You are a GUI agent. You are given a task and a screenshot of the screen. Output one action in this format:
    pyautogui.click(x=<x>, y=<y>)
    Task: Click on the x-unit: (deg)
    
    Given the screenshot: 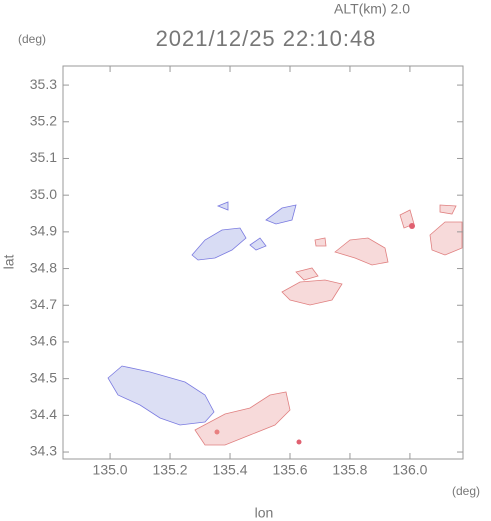 What is the action you would take?
    pyautogui.click(x=466, y=491)
    